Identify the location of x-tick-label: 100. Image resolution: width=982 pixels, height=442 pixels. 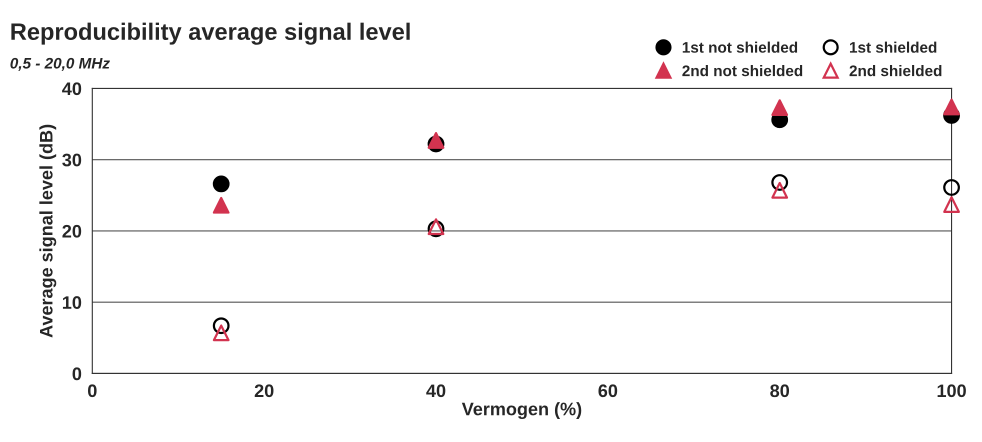
(952, 391).